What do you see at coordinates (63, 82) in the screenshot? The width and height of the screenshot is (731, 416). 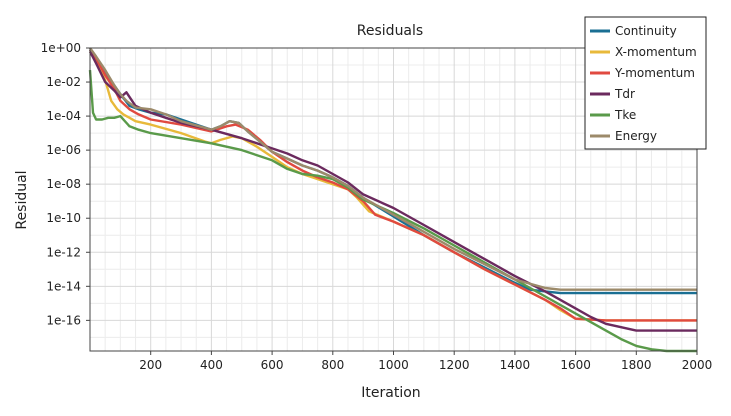 I see `y-tick-label: 1e-02` at bounding box center [63, 82].